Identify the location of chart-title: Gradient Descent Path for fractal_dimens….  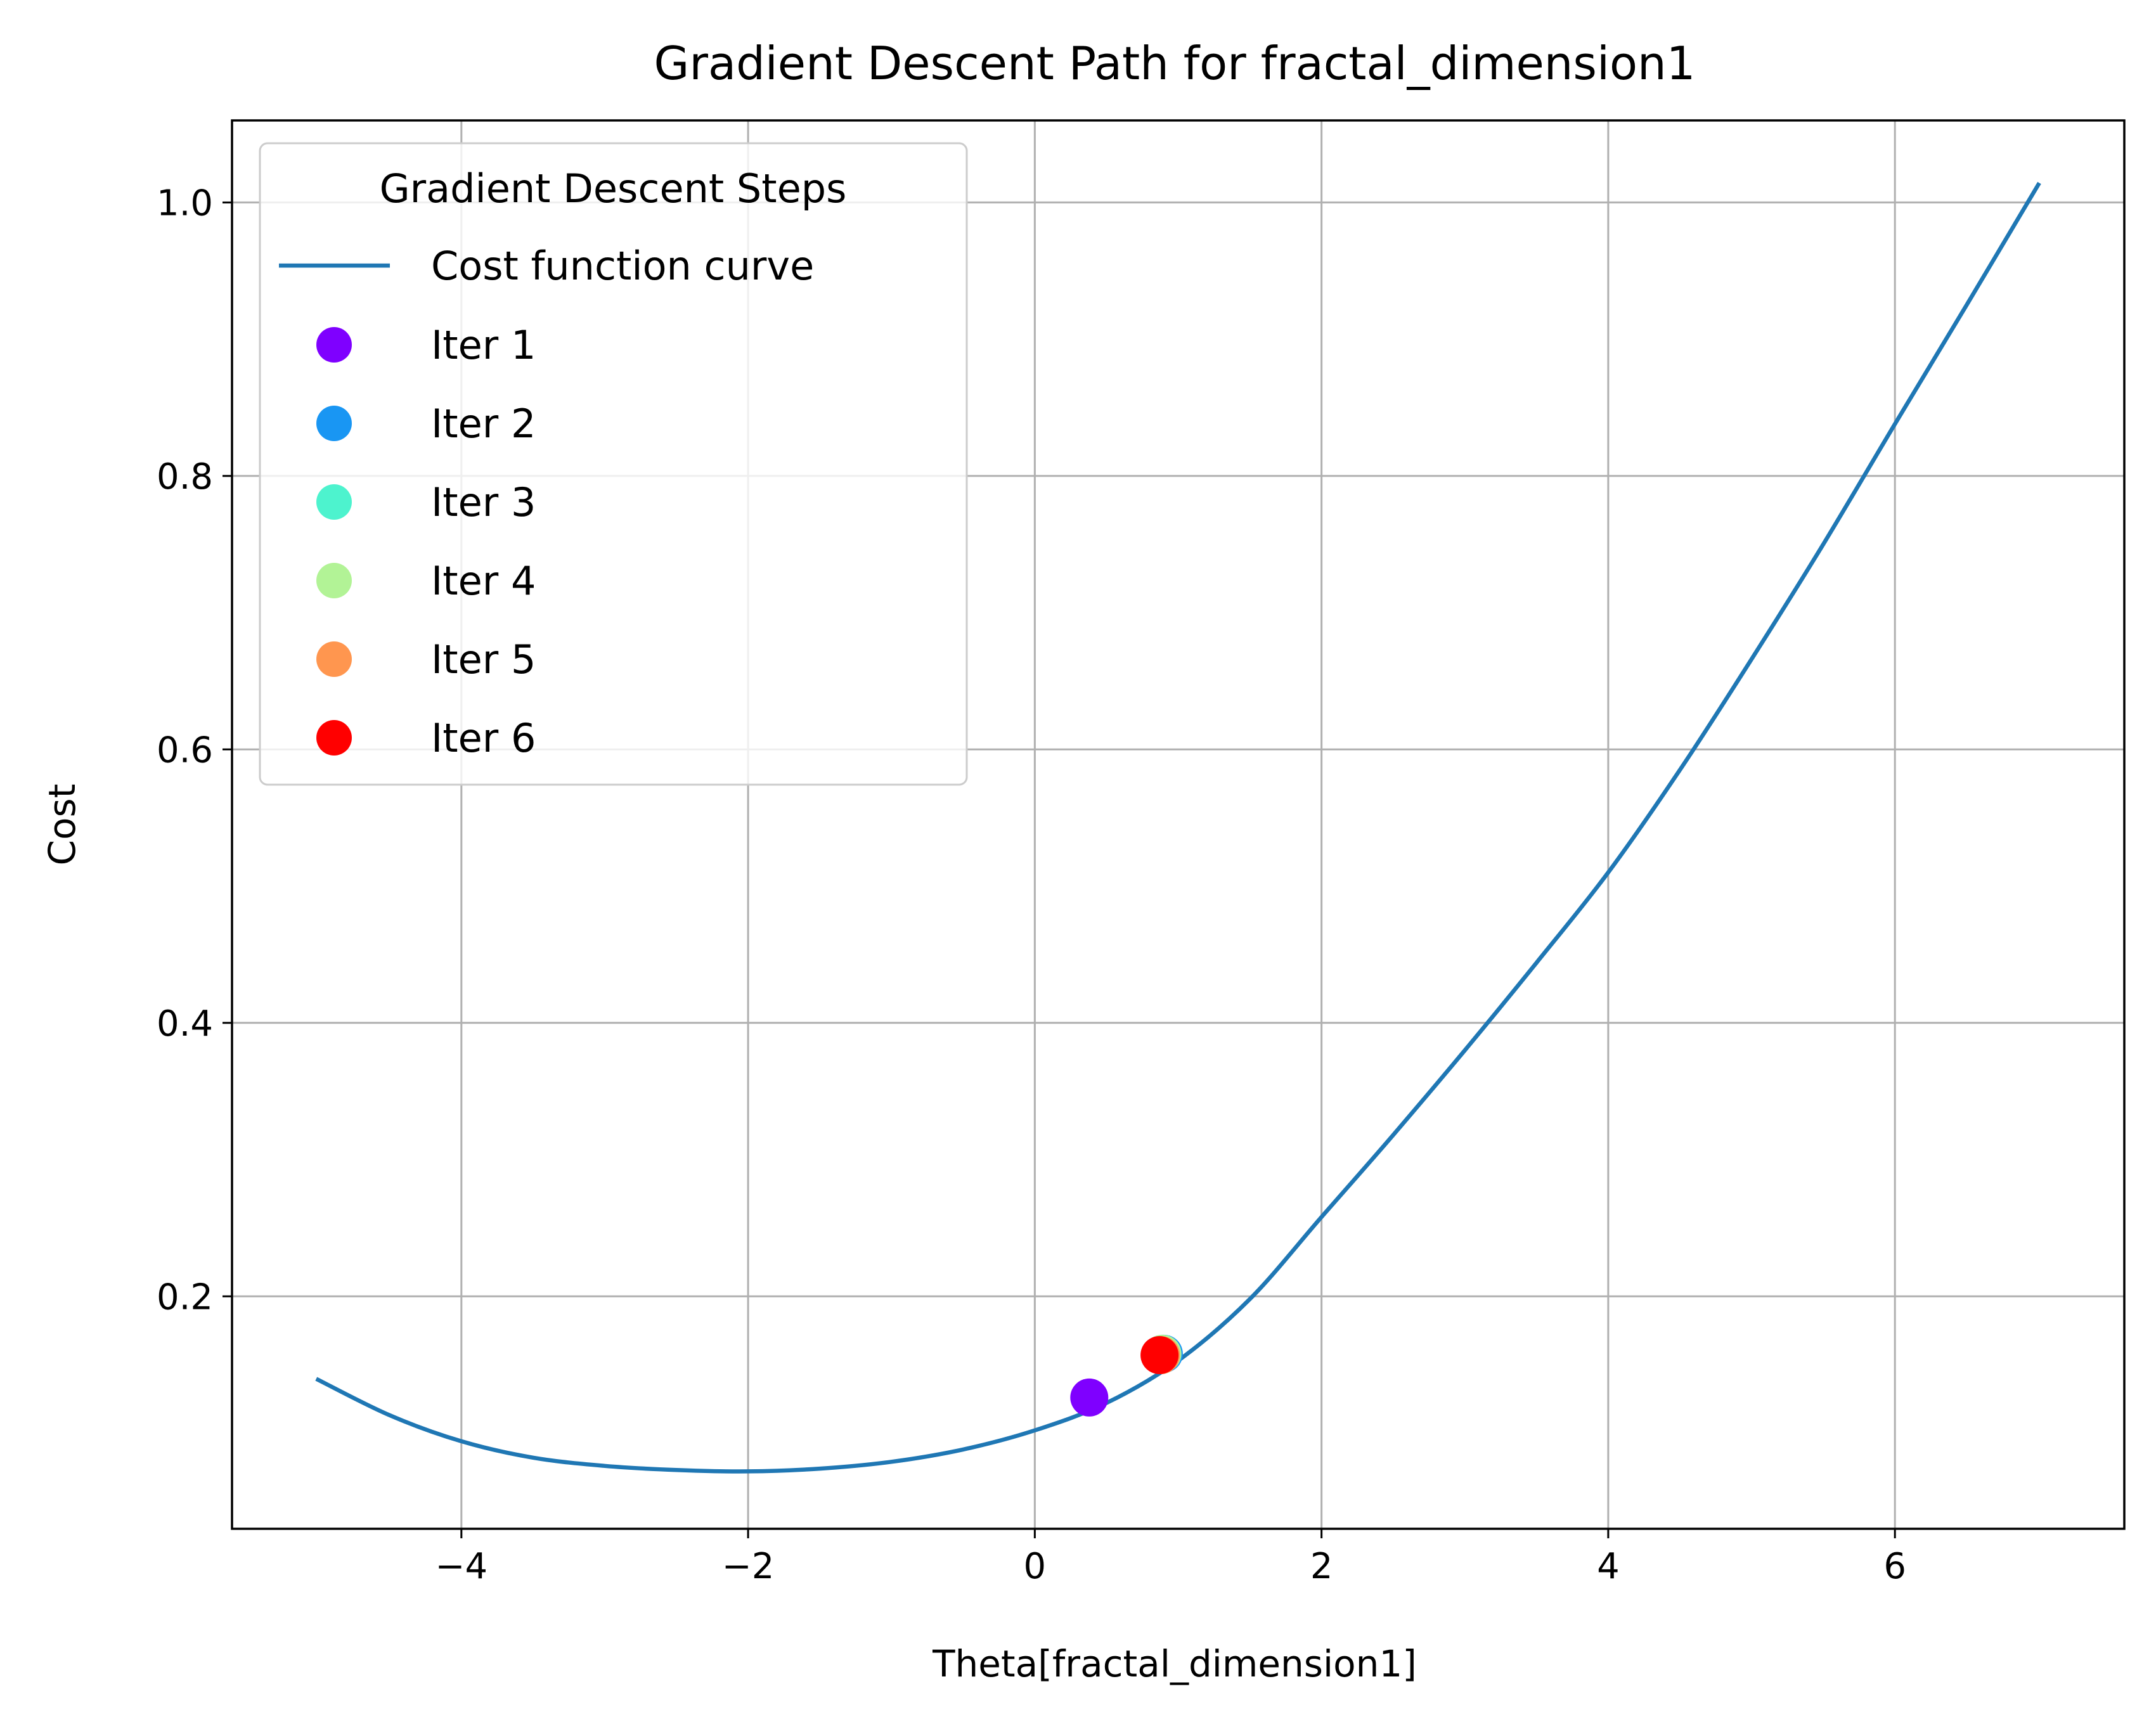
(1175, 63).